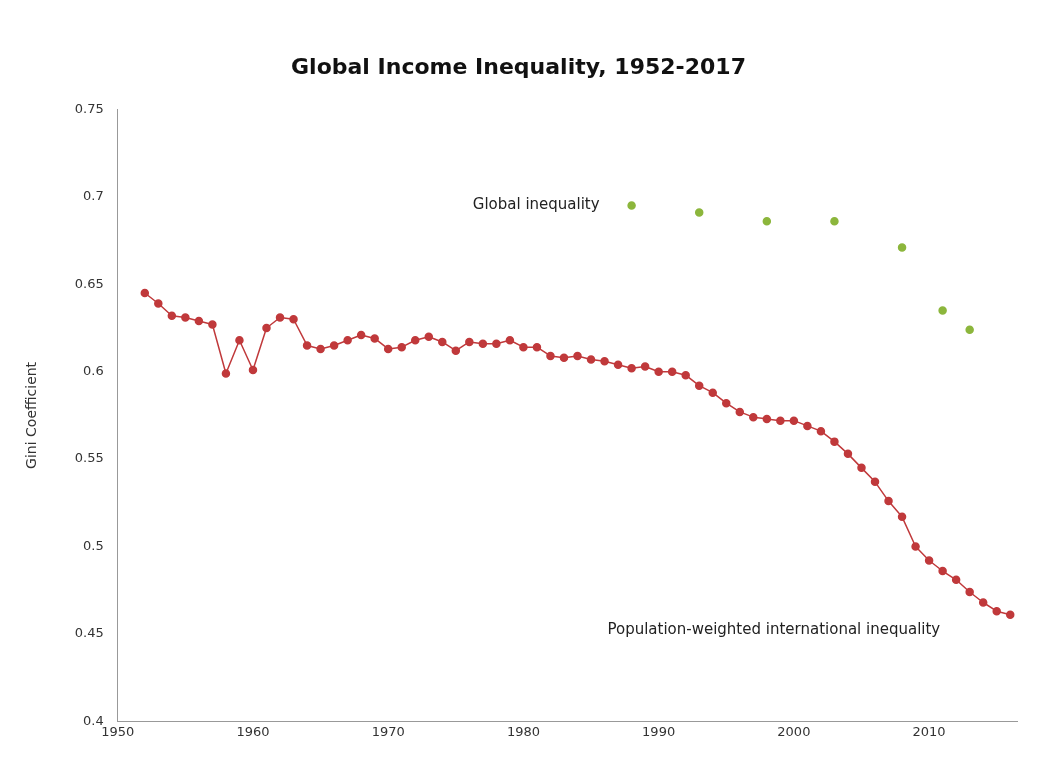 This screenshot has width=1042, height=768. What do you see at coordinates (388, 731) in the screenshot?
I see `x-tick-label: 1970` at bounding box center [388, 731].